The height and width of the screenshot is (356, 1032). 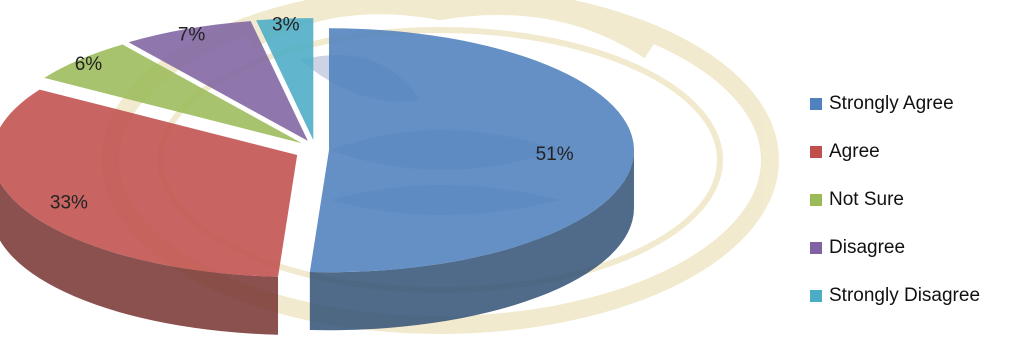 What do you see at coordinates (867, 247) in the screenshot?
I see `legend-label: Disagree` at bounding box center [867, 247].